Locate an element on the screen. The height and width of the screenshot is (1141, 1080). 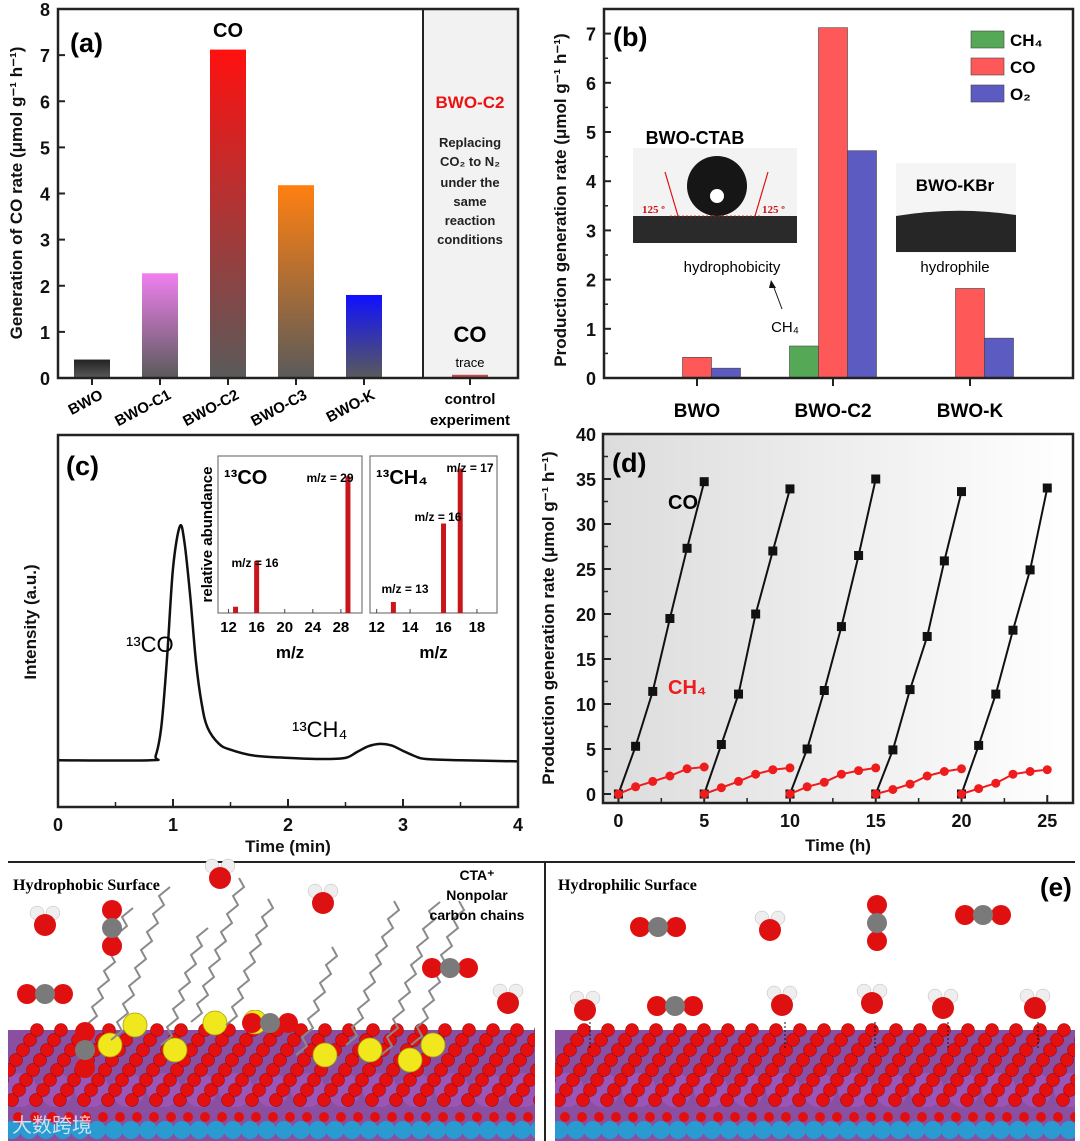
x-tick-label: 15 is located at coordinates (876, 821).